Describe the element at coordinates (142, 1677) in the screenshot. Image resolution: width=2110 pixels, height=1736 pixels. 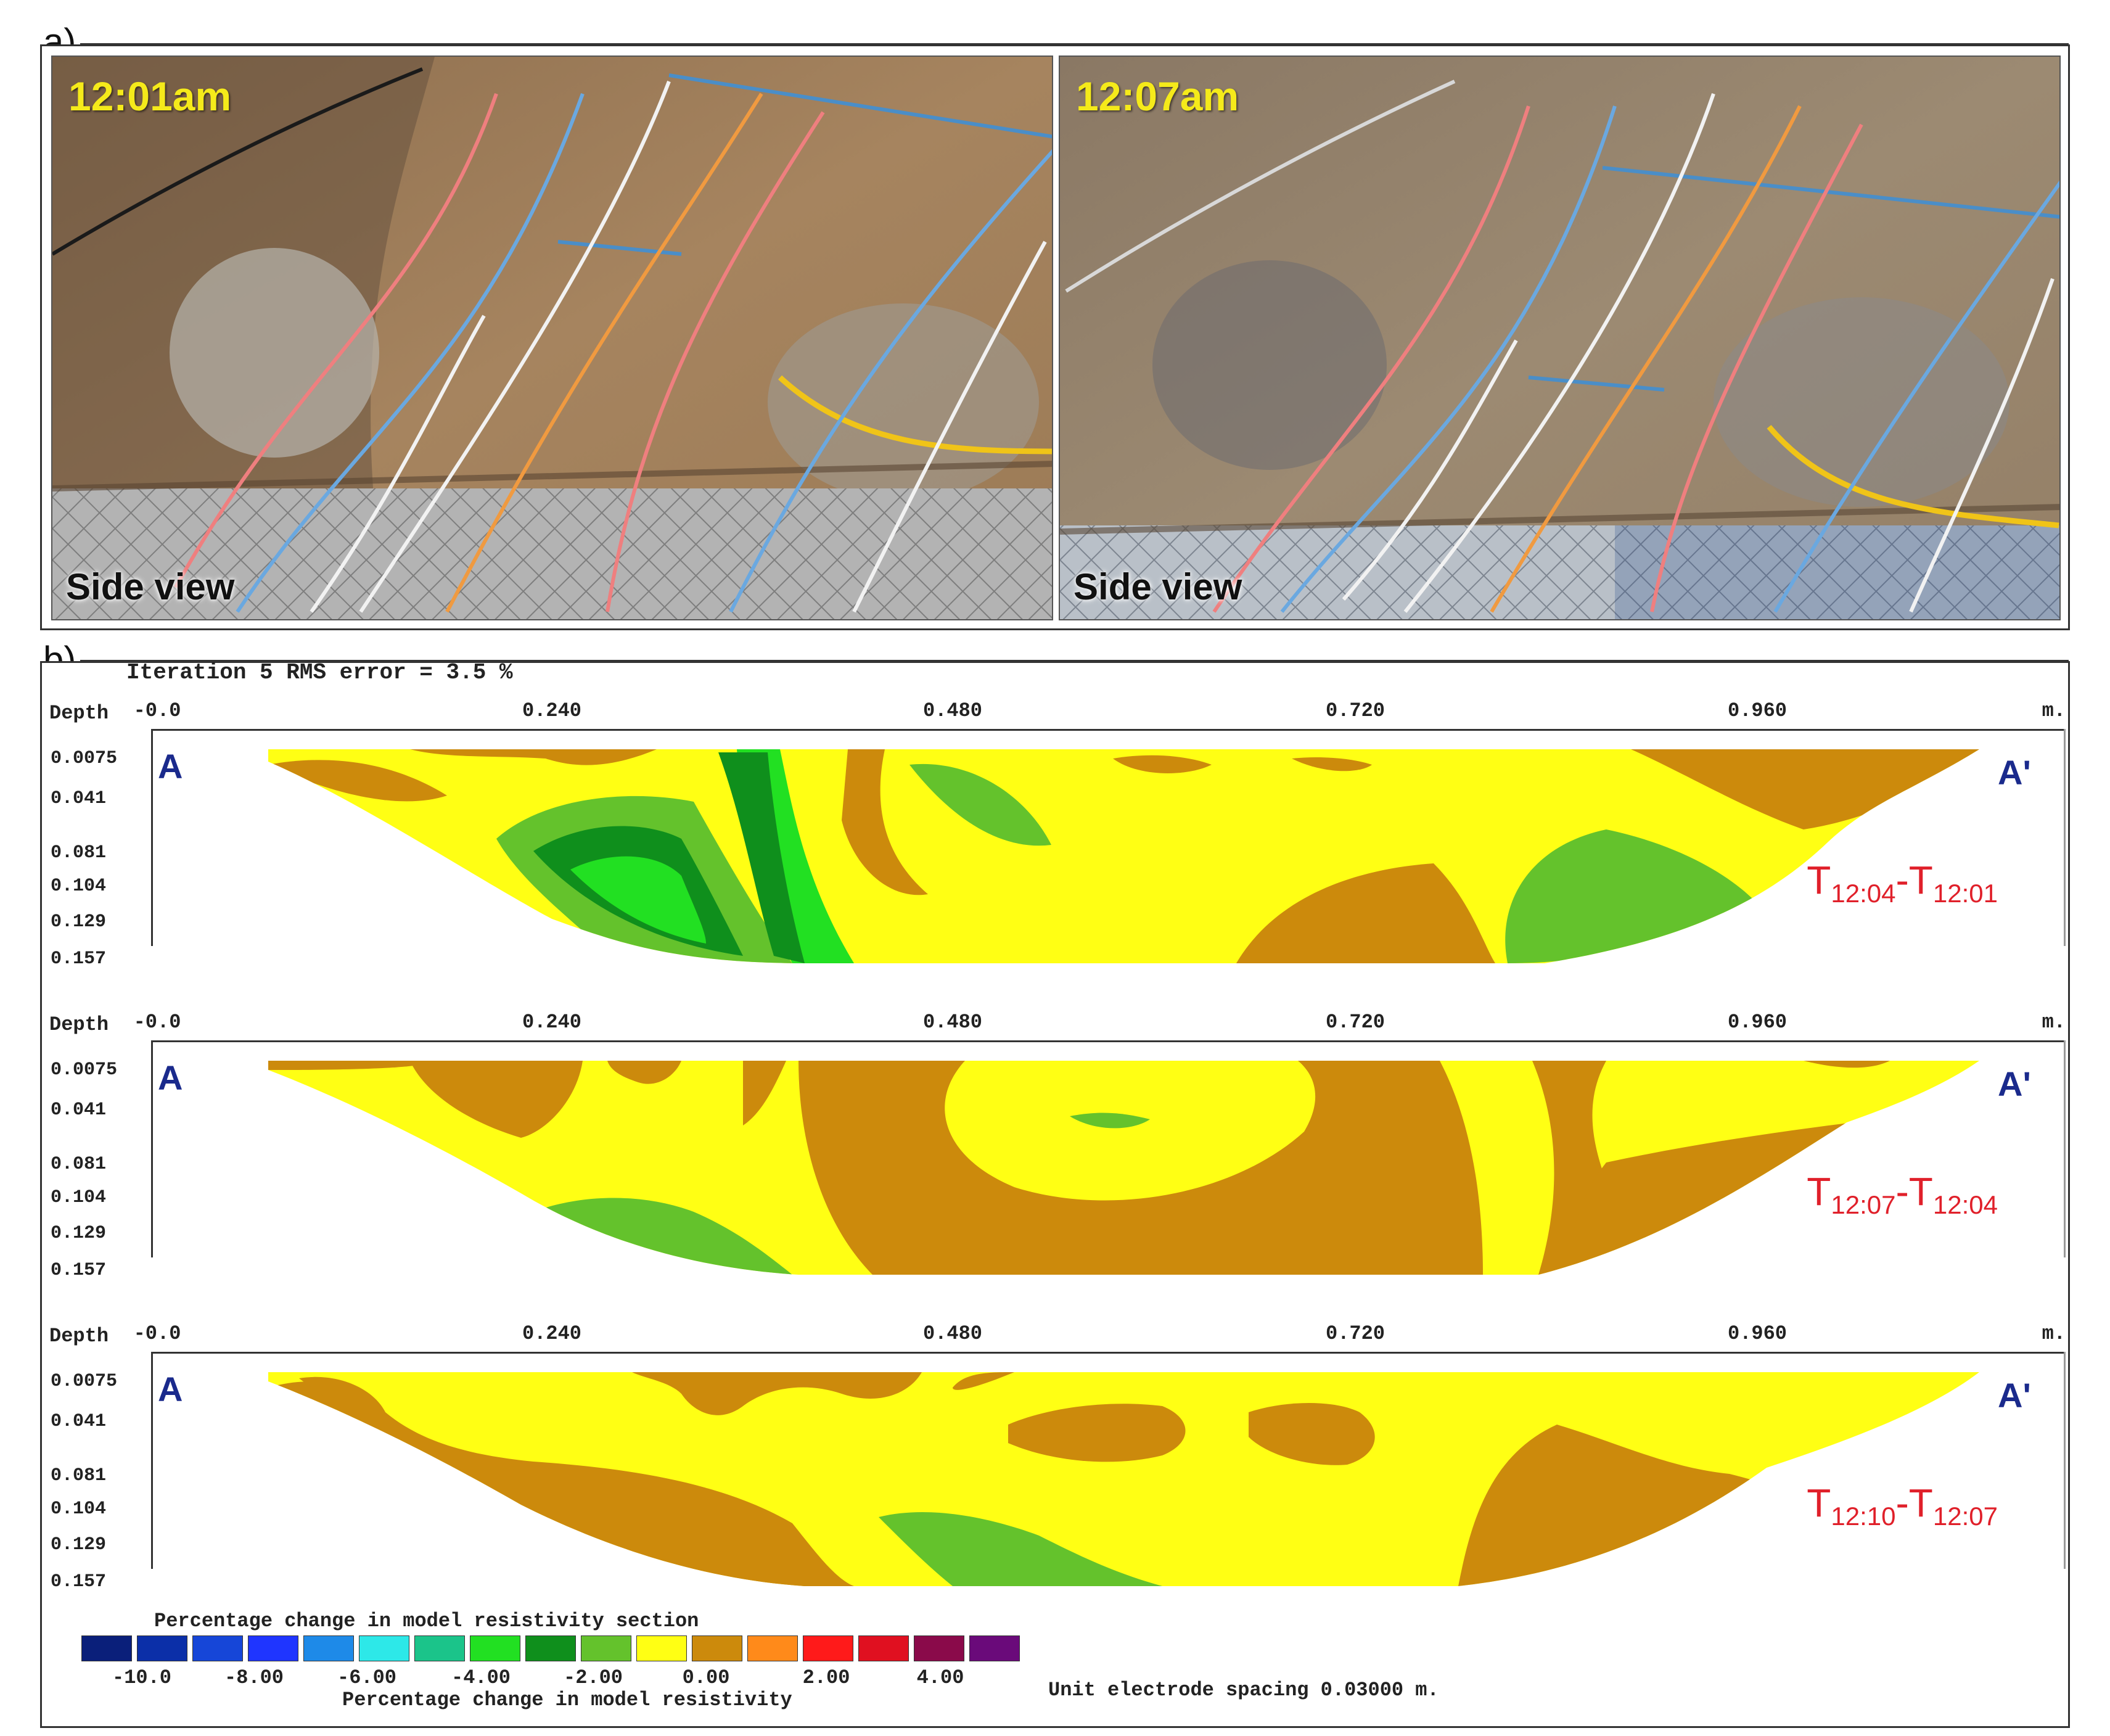
I see `legend-tick: -10.0` at that location.